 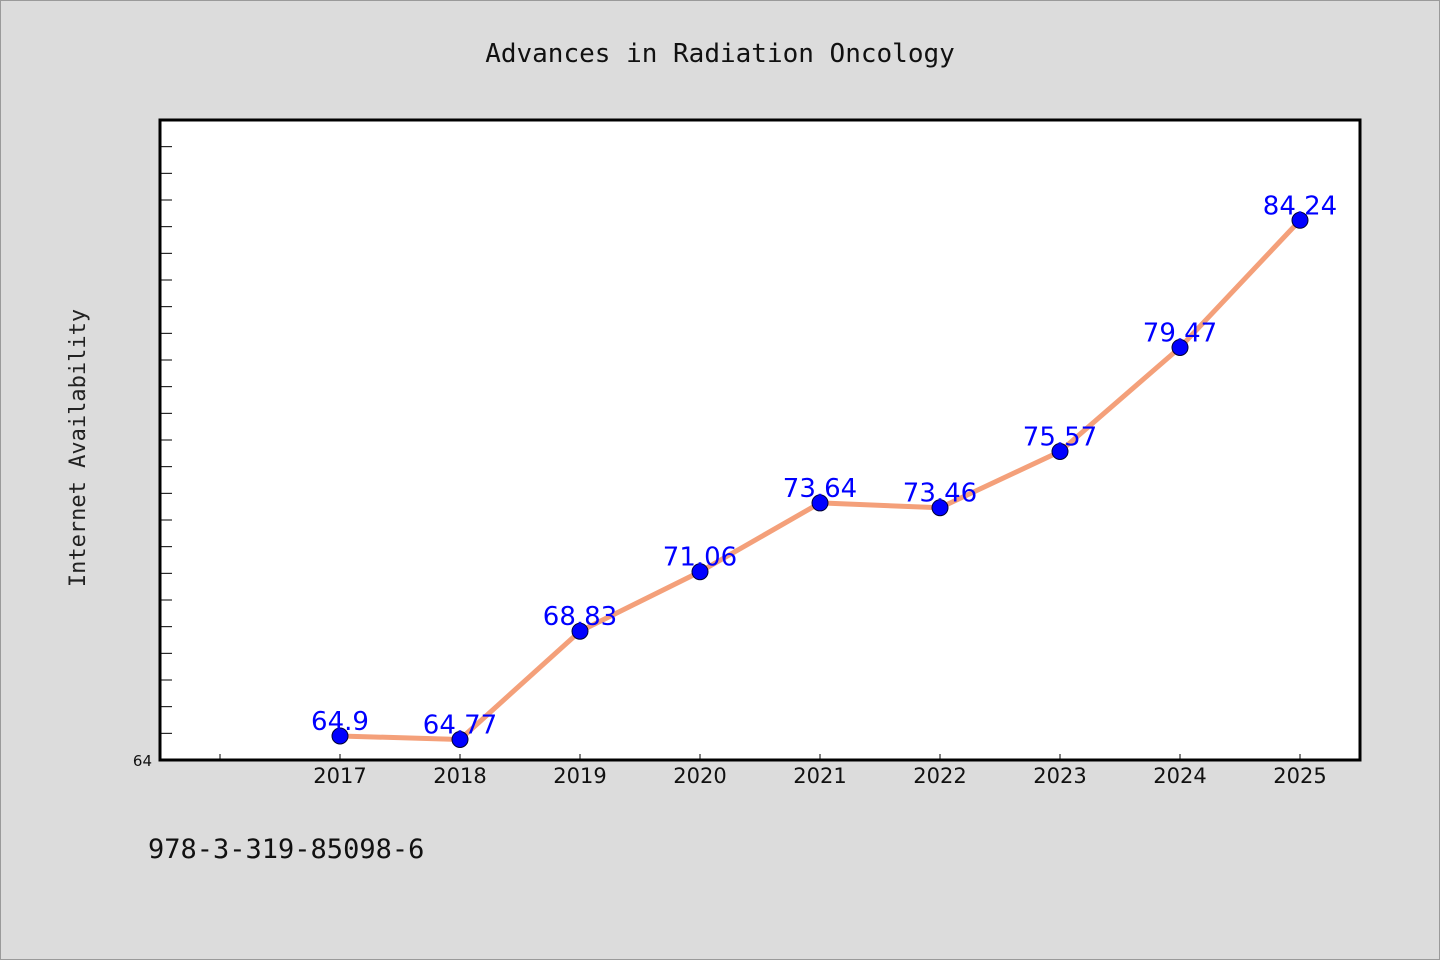 I want to click on data-point-label: 73.64, so click(x=820, y=489).